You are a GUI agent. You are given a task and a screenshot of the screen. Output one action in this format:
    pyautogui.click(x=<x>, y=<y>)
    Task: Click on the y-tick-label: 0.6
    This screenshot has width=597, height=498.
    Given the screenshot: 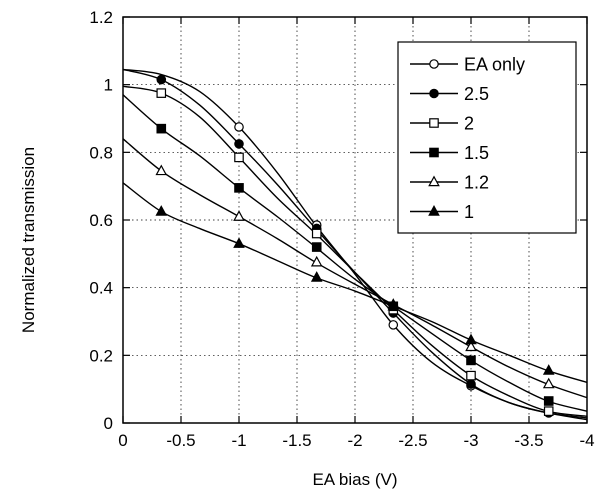 What is the action you would take?
    pyautogui.click(x=101, y=220)
    